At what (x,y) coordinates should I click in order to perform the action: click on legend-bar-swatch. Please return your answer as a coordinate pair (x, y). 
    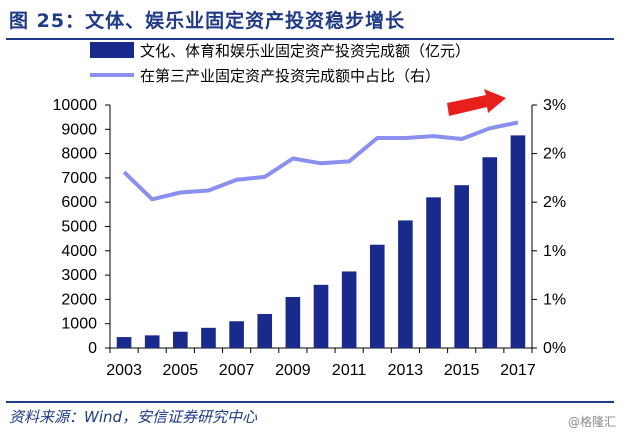
    Looking at the image, I should click on (112, 50).